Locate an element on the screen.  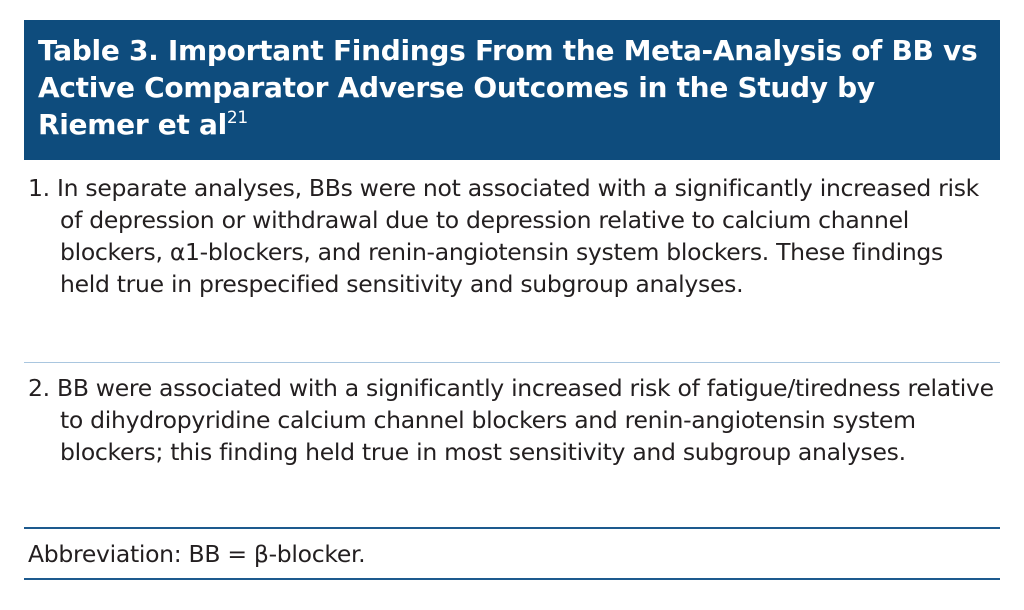
reference-superscript: 21 is located at coordinates (237, 118).